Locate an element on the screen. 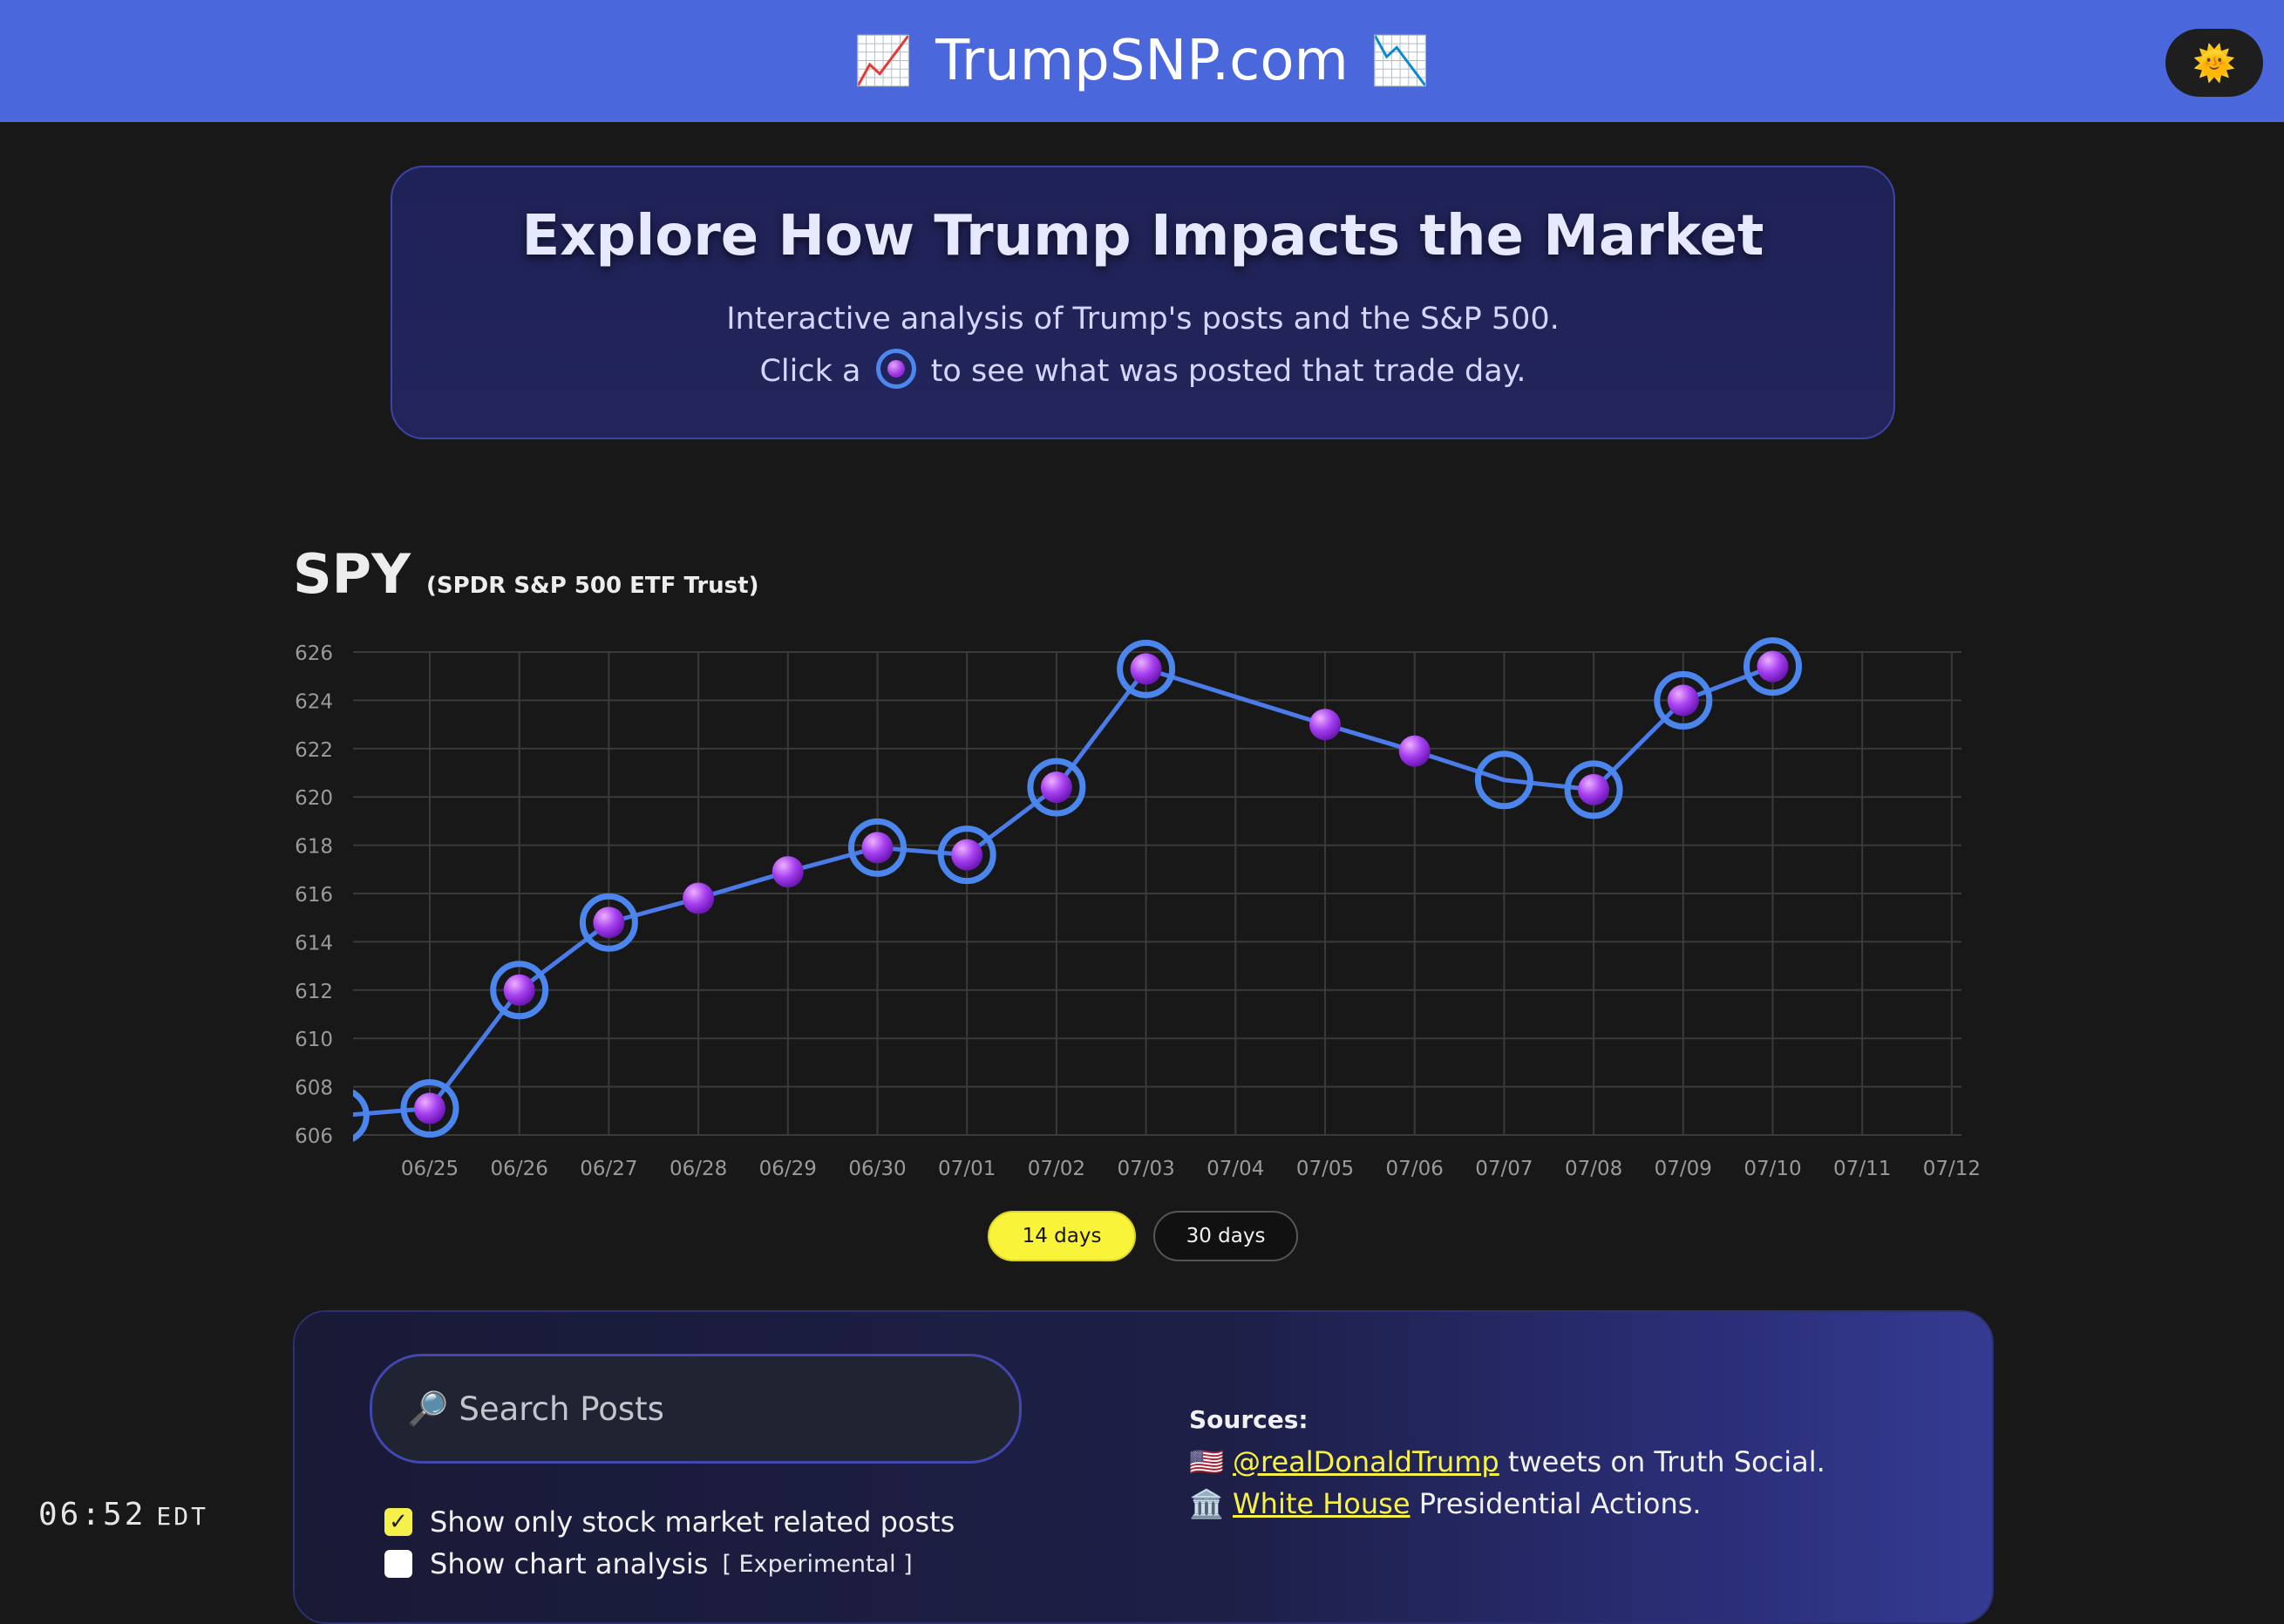 The height and width of the screenshot is (1624, 2284). chart-analysis-option: Show chart analysis [ Experimental ] is located at coordinates (648, 1563).